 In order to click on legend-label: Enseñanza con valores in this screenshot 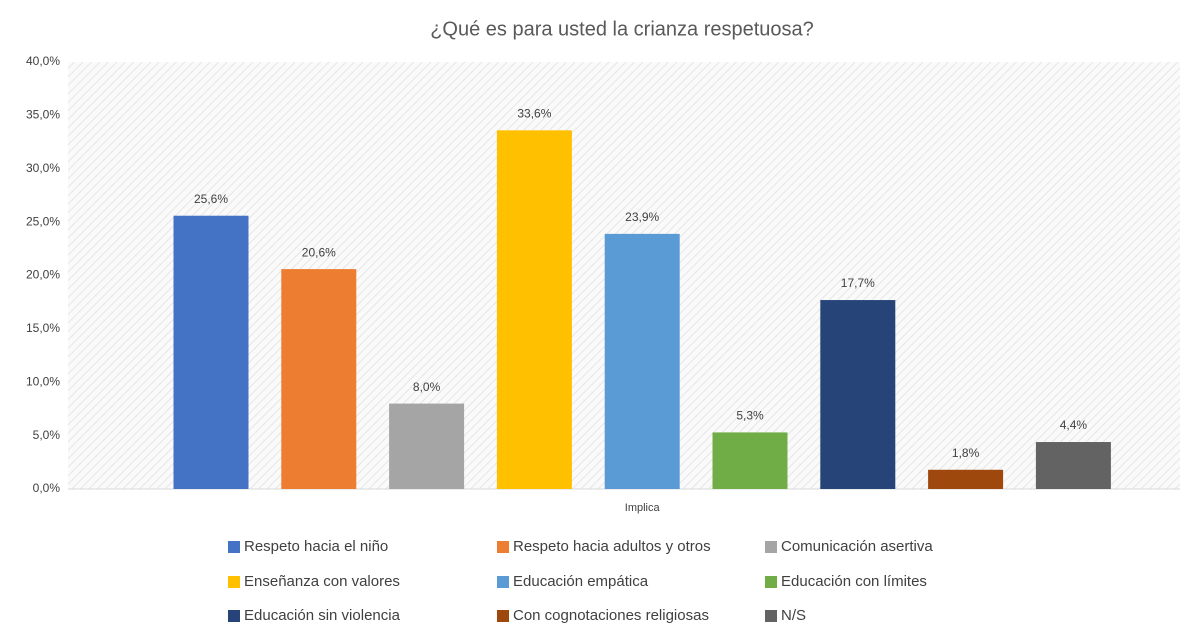, I will do `click(322, 581)`.